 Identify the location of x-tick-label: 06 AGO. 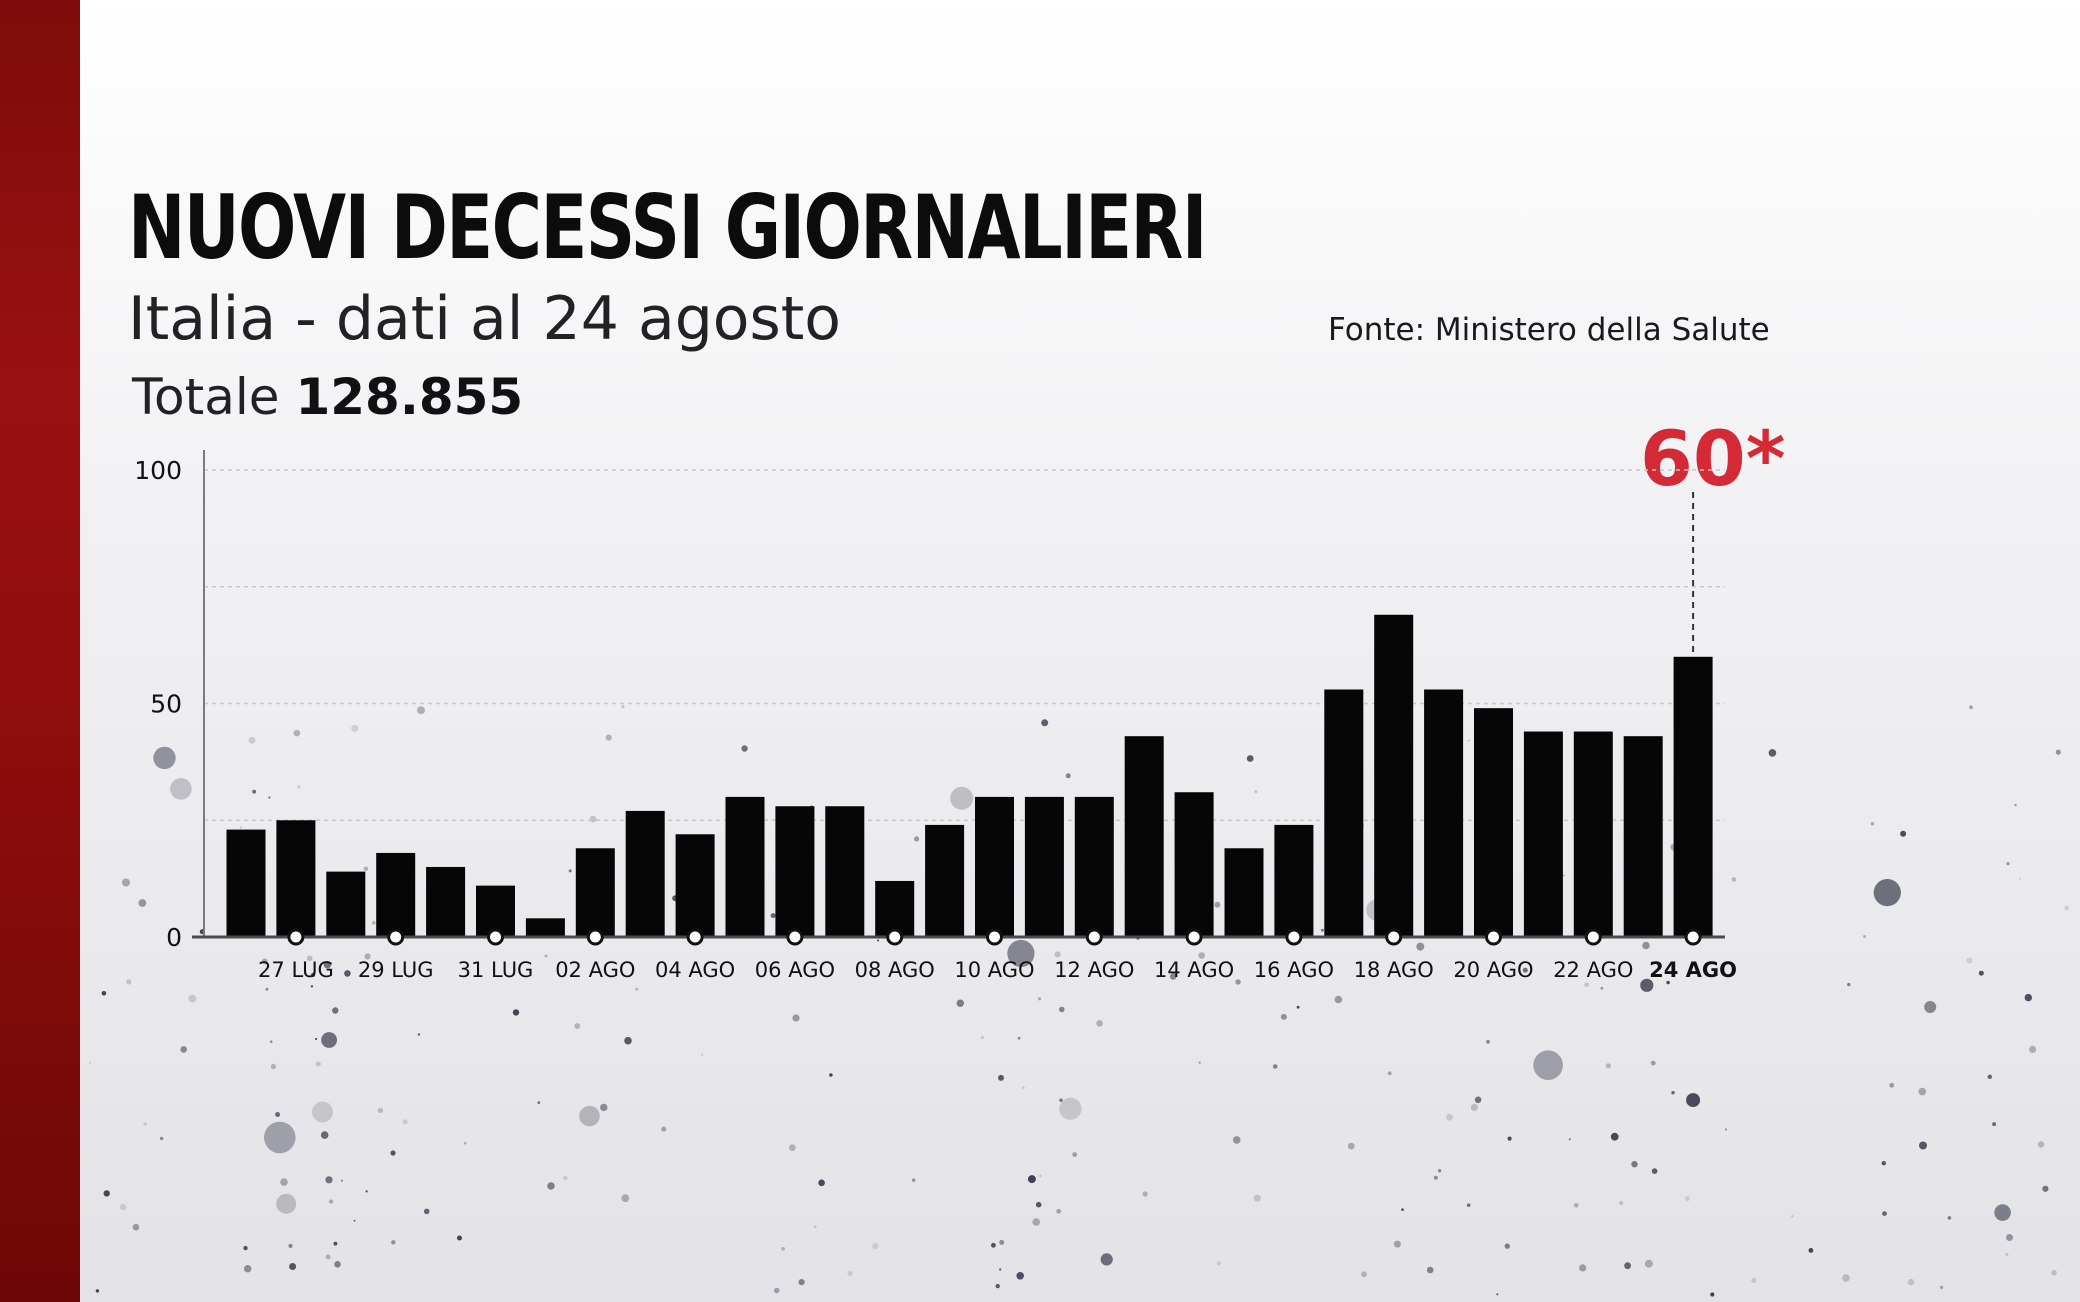
(795, 970).